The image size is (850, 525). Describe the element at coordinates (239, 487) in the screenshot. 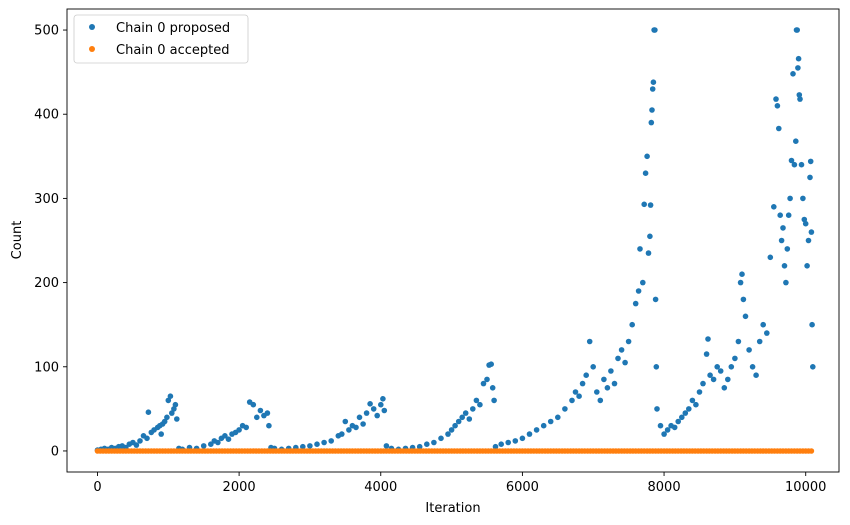

I see `x-tick-label: 2000` at that location.